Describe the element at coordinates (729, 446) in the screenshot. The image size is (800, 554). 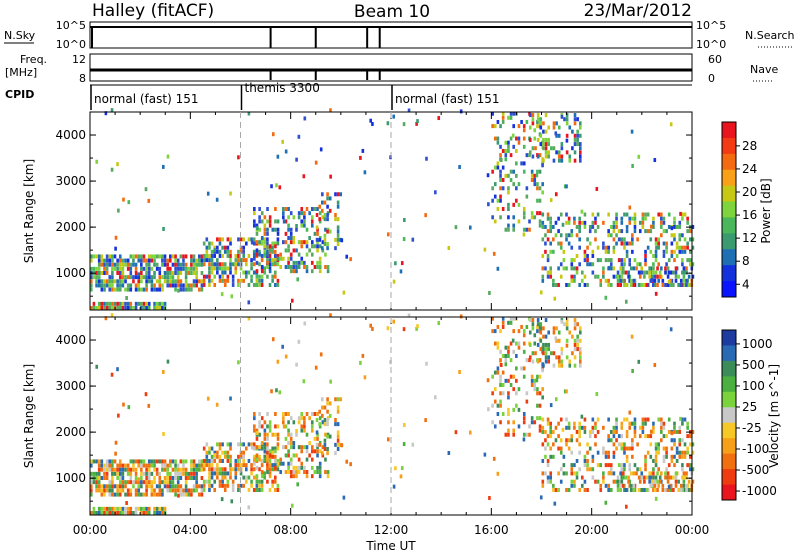
I see `colorbar-swatch` at that location.